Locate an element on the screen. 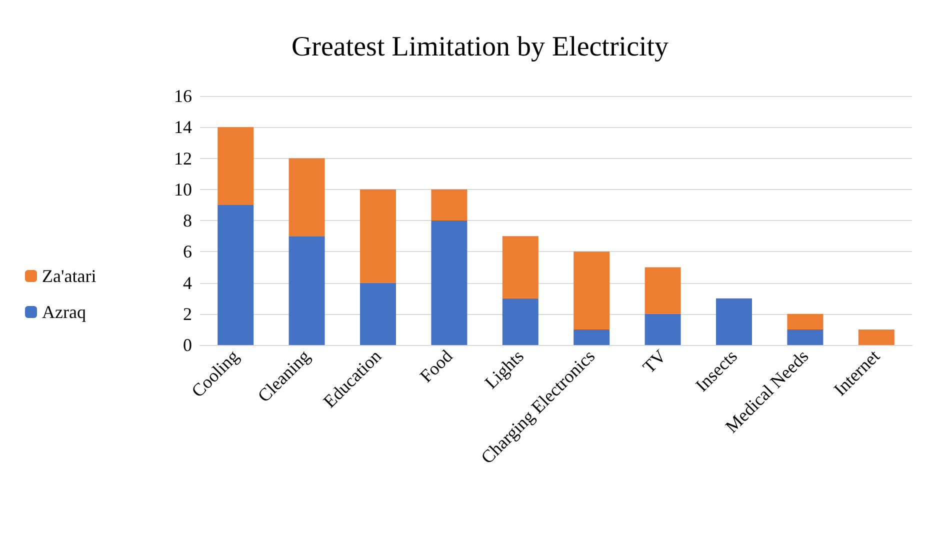 This screenshot has width=930, height=537. chart-title: Greatest Limitation by Electricity is located at coordinates (480, 47).